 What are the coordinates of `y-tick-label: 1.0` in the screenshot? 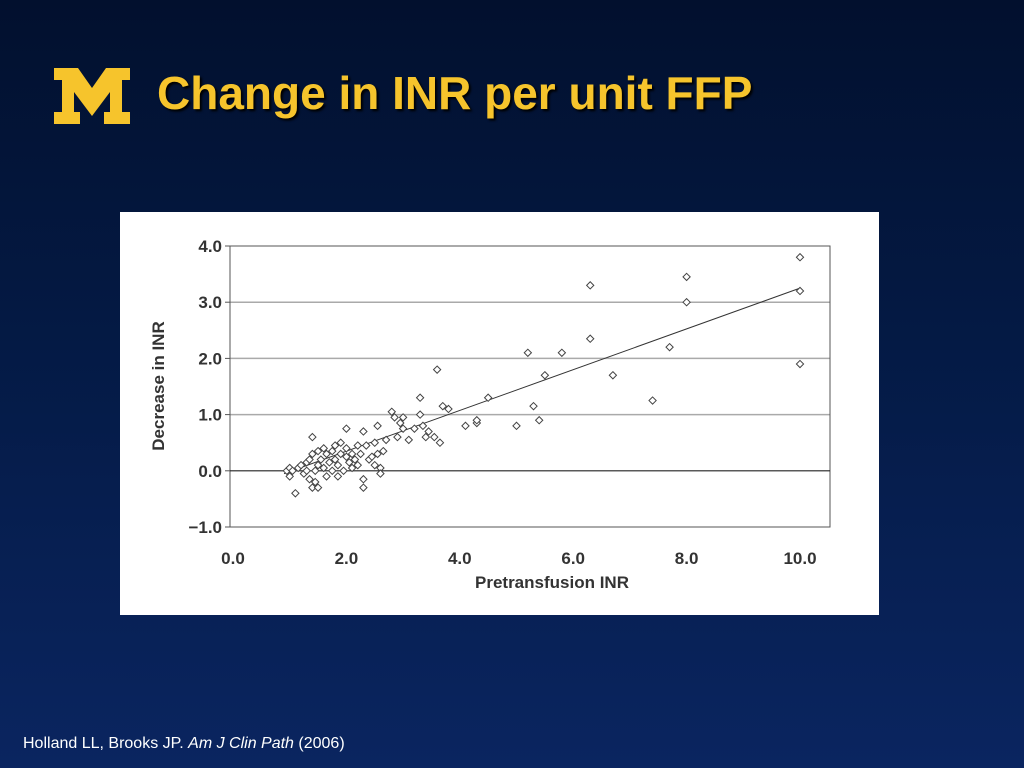 It's located at (210, 415).